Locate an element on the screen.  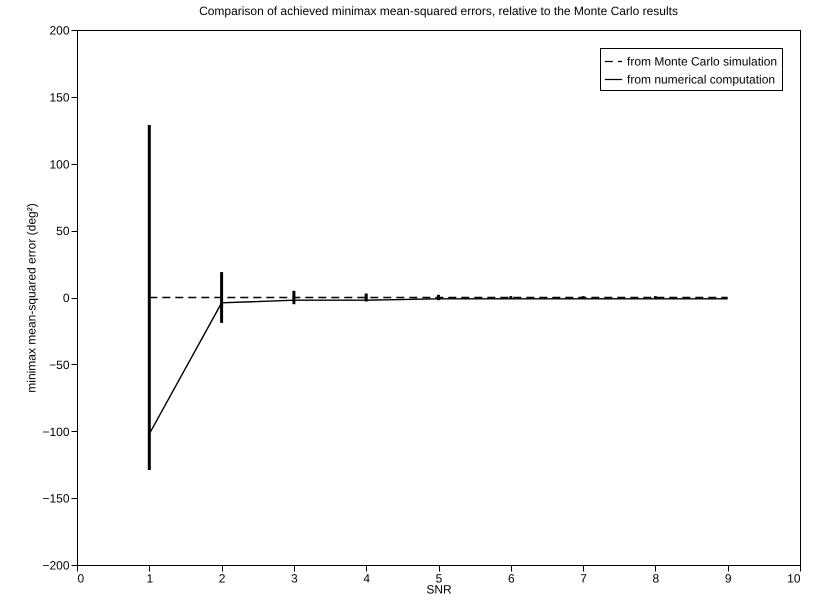
x-tick-label: 4 is located at coordinates (366, 579).